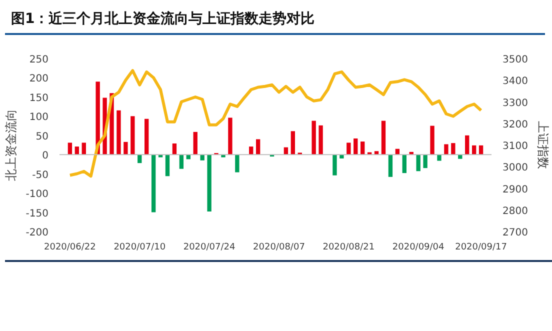 The image size is (552, 331). I want to click on y2-tick-label: 2800, so click(515, 211).